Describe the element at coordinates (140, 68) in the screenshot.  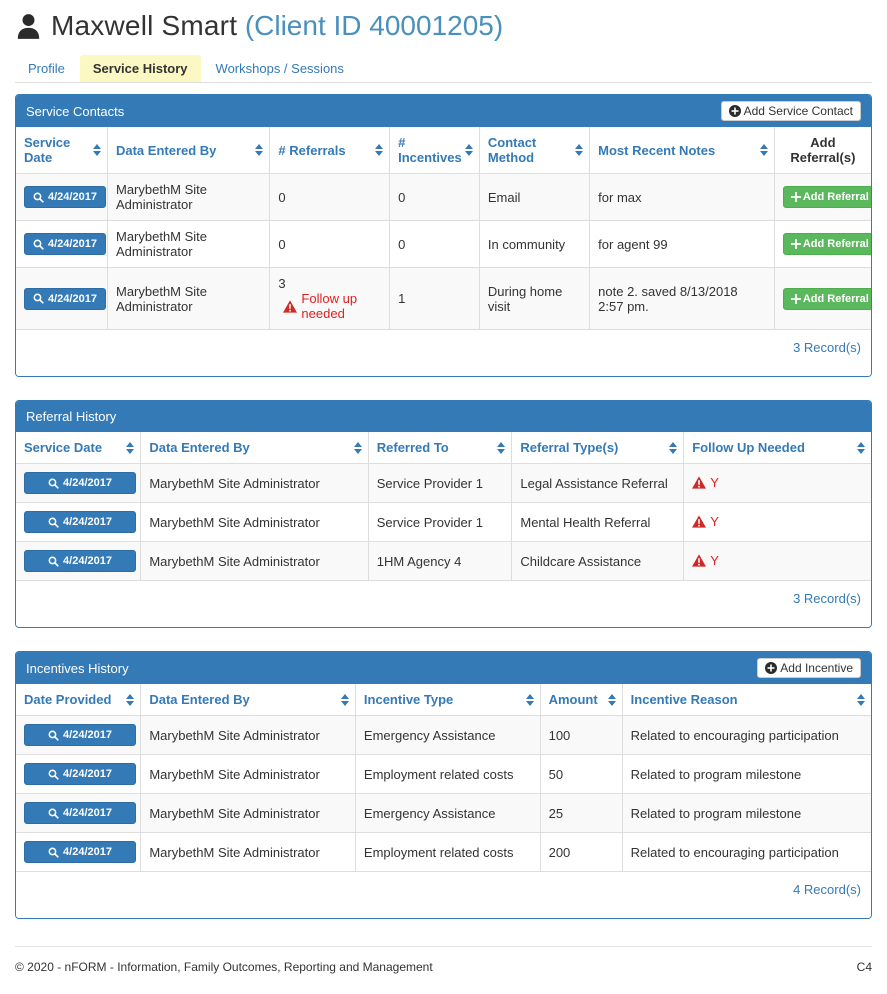
I see `tab-service-history: Service History` at that location.